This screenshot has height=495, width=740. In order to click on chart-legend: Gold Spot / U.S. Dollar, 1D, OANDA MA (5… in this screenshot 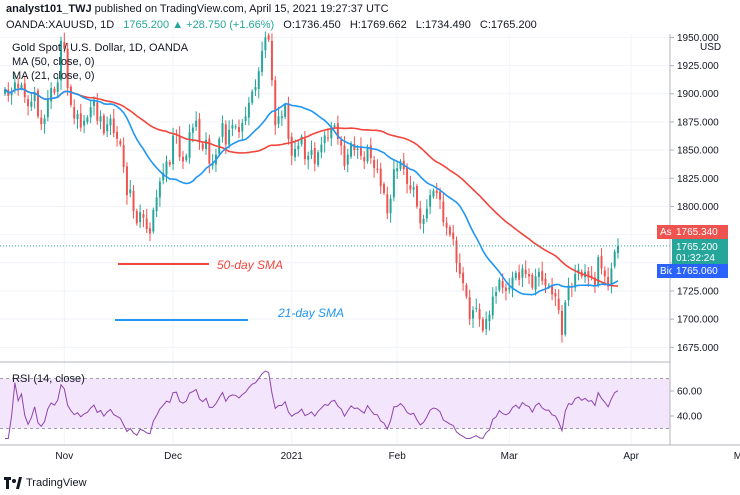, I will do `click(100, 62)`.